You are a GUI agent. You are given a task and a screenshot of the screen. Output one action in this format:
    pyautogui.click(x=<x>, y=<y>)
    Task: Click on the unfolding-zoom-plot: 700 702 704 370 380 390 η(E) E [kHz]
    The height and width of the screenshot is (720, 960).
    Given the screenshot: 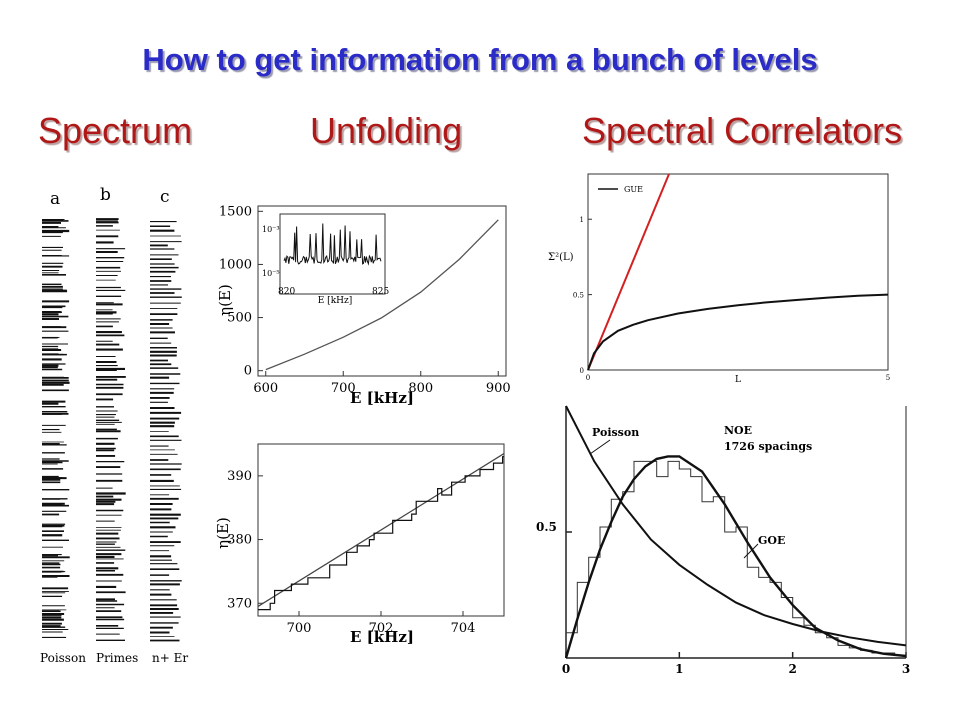 What is the action you would take?
    pyautogui.click(x=359, y=544)
    